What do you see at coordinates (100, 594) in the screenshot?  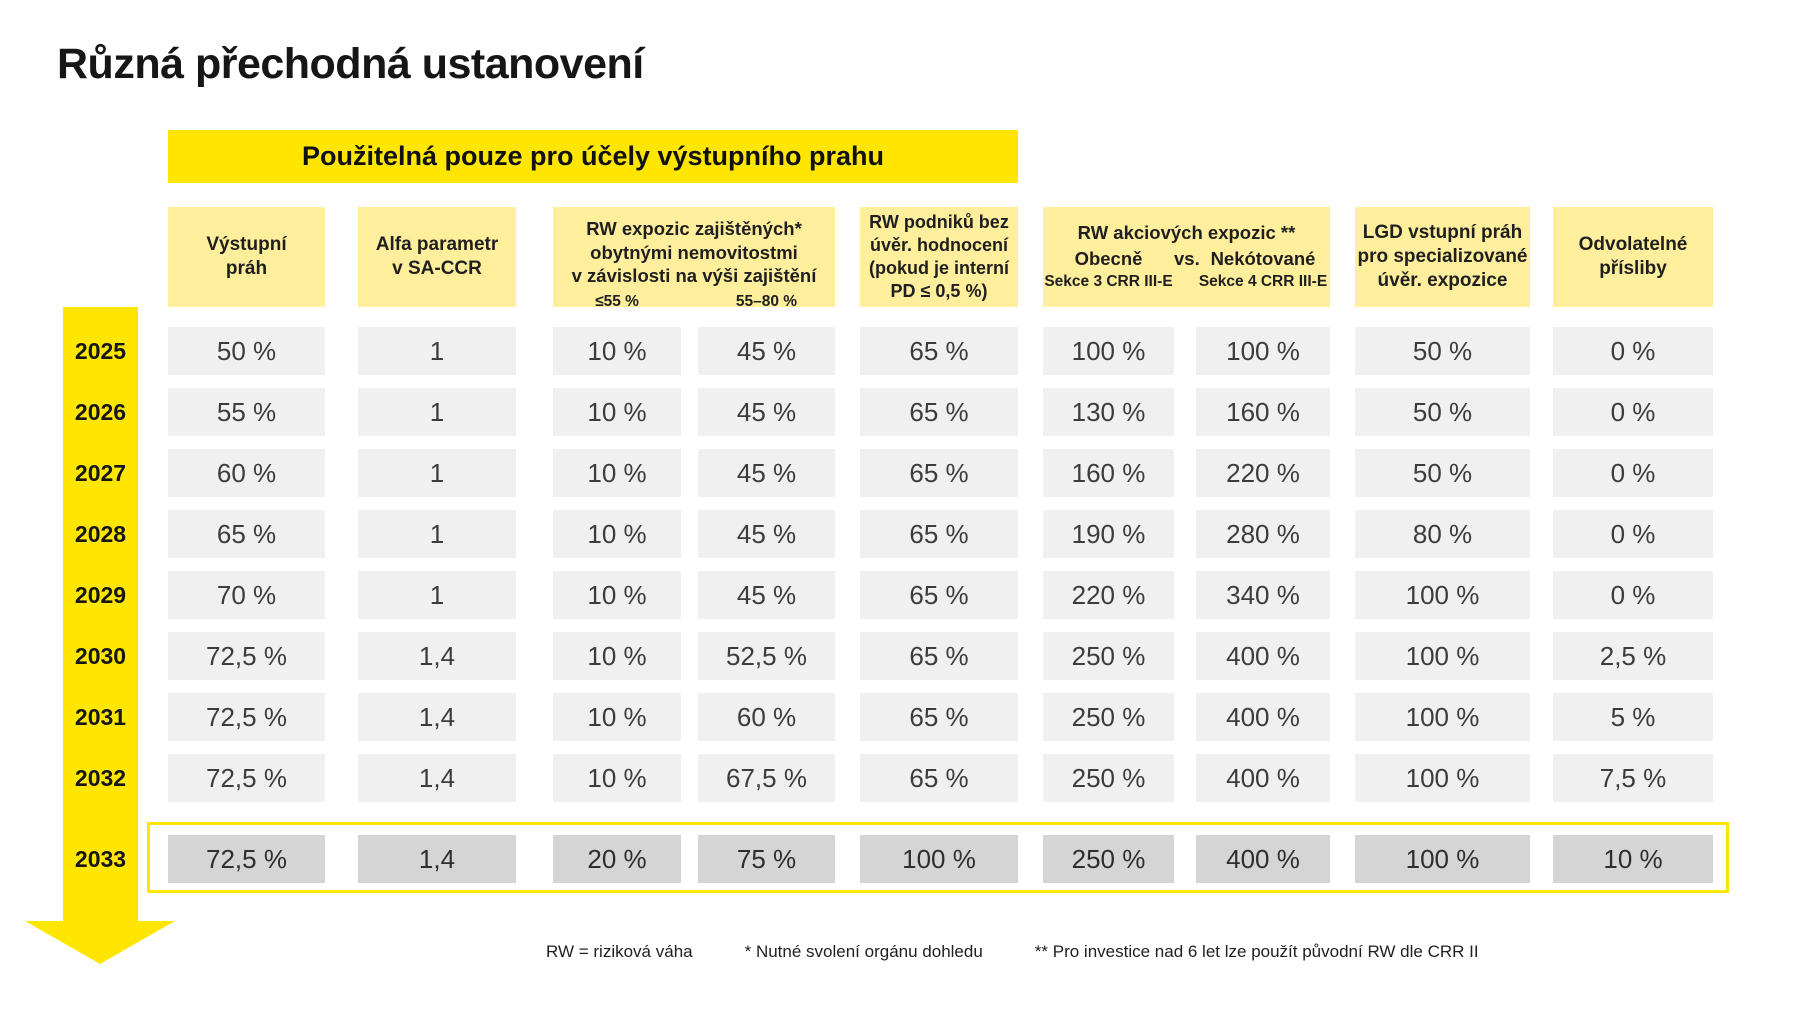 I see `year-label: 2029` at bounding box center [100, 594].